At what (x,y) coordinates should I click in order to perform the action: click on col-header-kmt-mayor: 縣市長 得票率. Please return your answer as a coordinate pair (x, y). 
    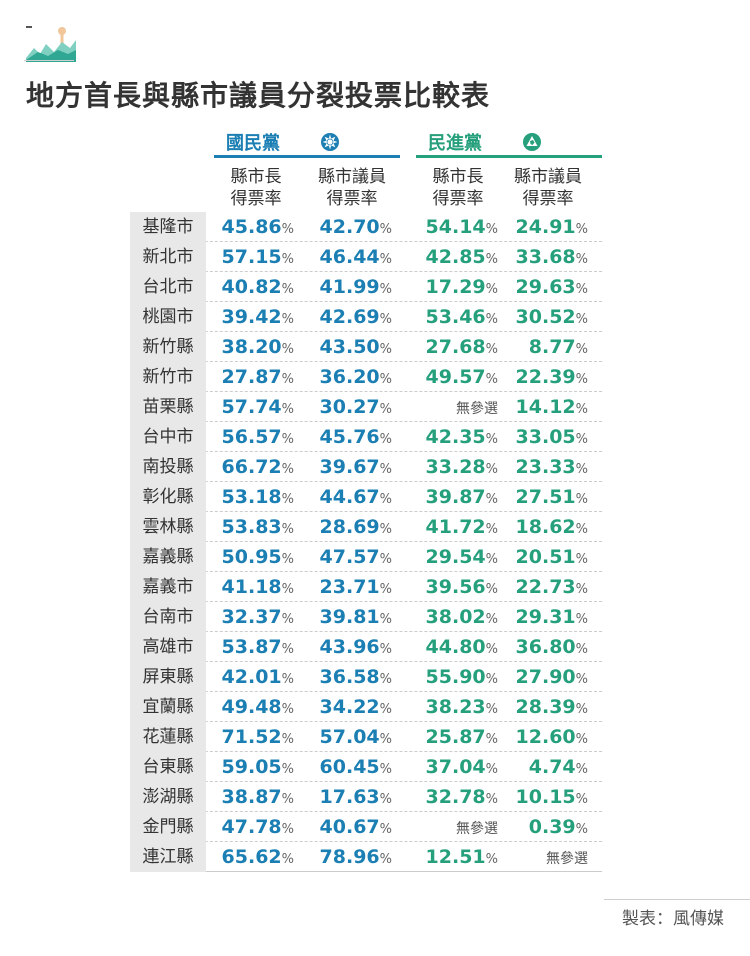
    Looking at the image, I should click on (256, 188).